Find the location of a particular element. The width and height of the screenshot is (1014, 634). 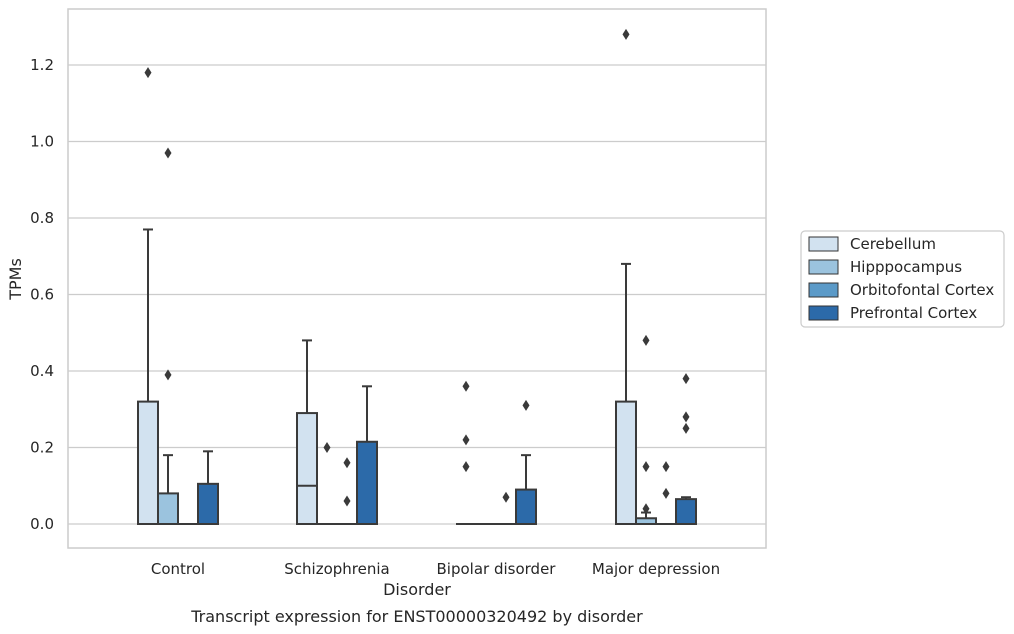

legend-label: Hipppocampus is located at coordinates (906, 267).